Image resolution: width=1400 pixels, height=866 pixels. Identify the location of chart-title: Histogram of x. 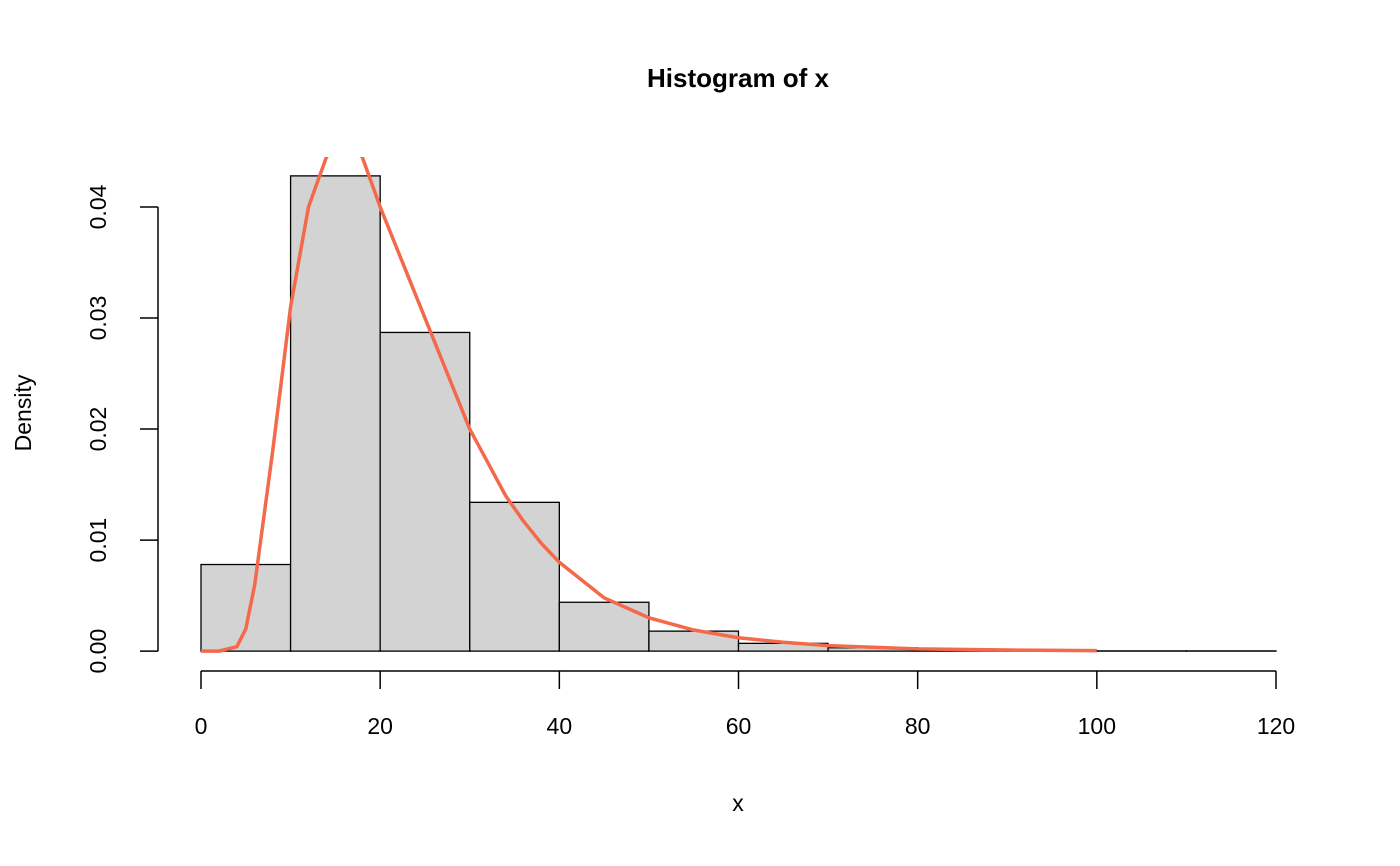
(738, 78).